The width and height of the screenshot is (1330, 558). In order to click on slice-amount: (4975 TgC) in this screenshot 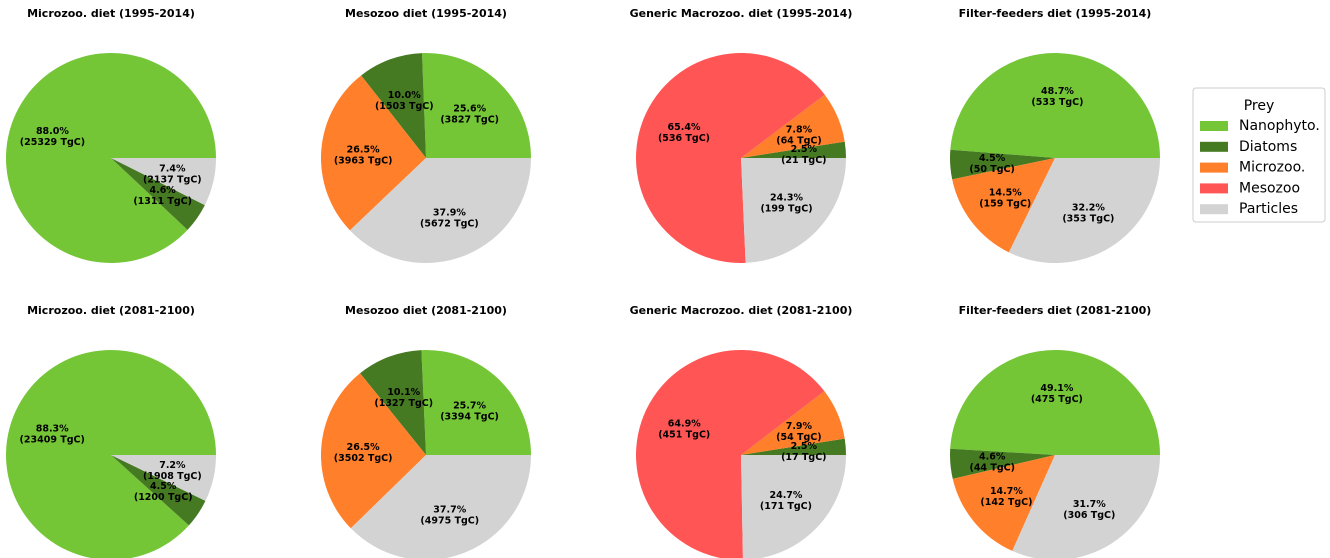, I will do `click(449, 520)`.